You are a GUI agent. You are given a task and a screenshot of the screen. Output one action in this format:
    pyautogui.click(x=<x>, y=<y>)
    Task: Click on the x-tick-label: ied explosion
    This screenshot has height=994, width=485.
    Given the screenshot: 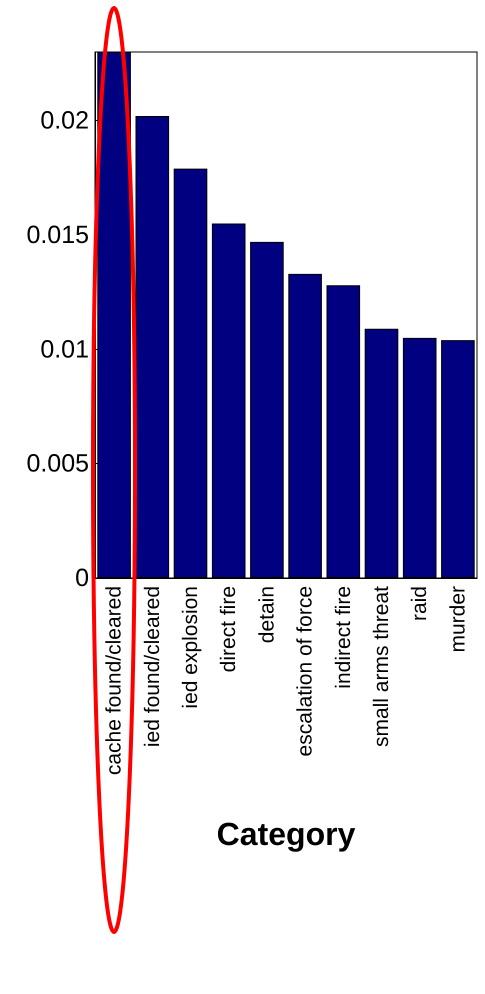 What is the action you would take?
    pyautogui.click(x=190, y=647)
    